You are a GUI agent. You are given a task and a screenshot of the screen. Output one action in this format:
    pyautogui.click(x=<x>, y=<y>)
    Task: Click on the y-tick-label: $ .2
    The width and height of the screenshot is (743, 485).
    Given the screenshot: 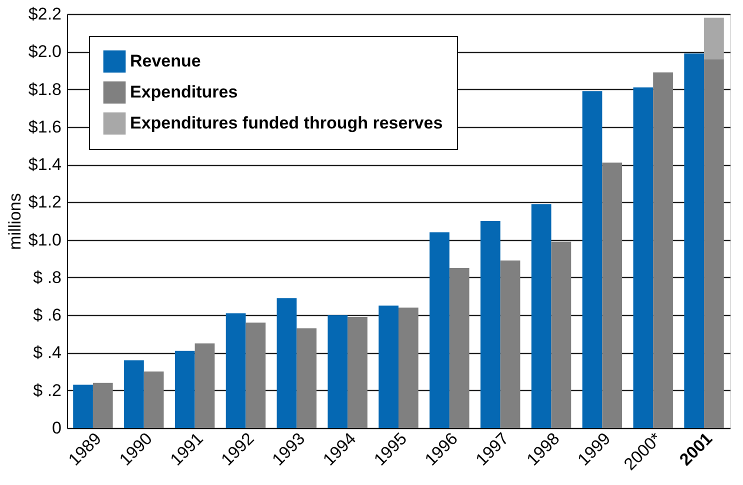 What is the action you would take?
    pyautogui.click(x=47, y=390)
    